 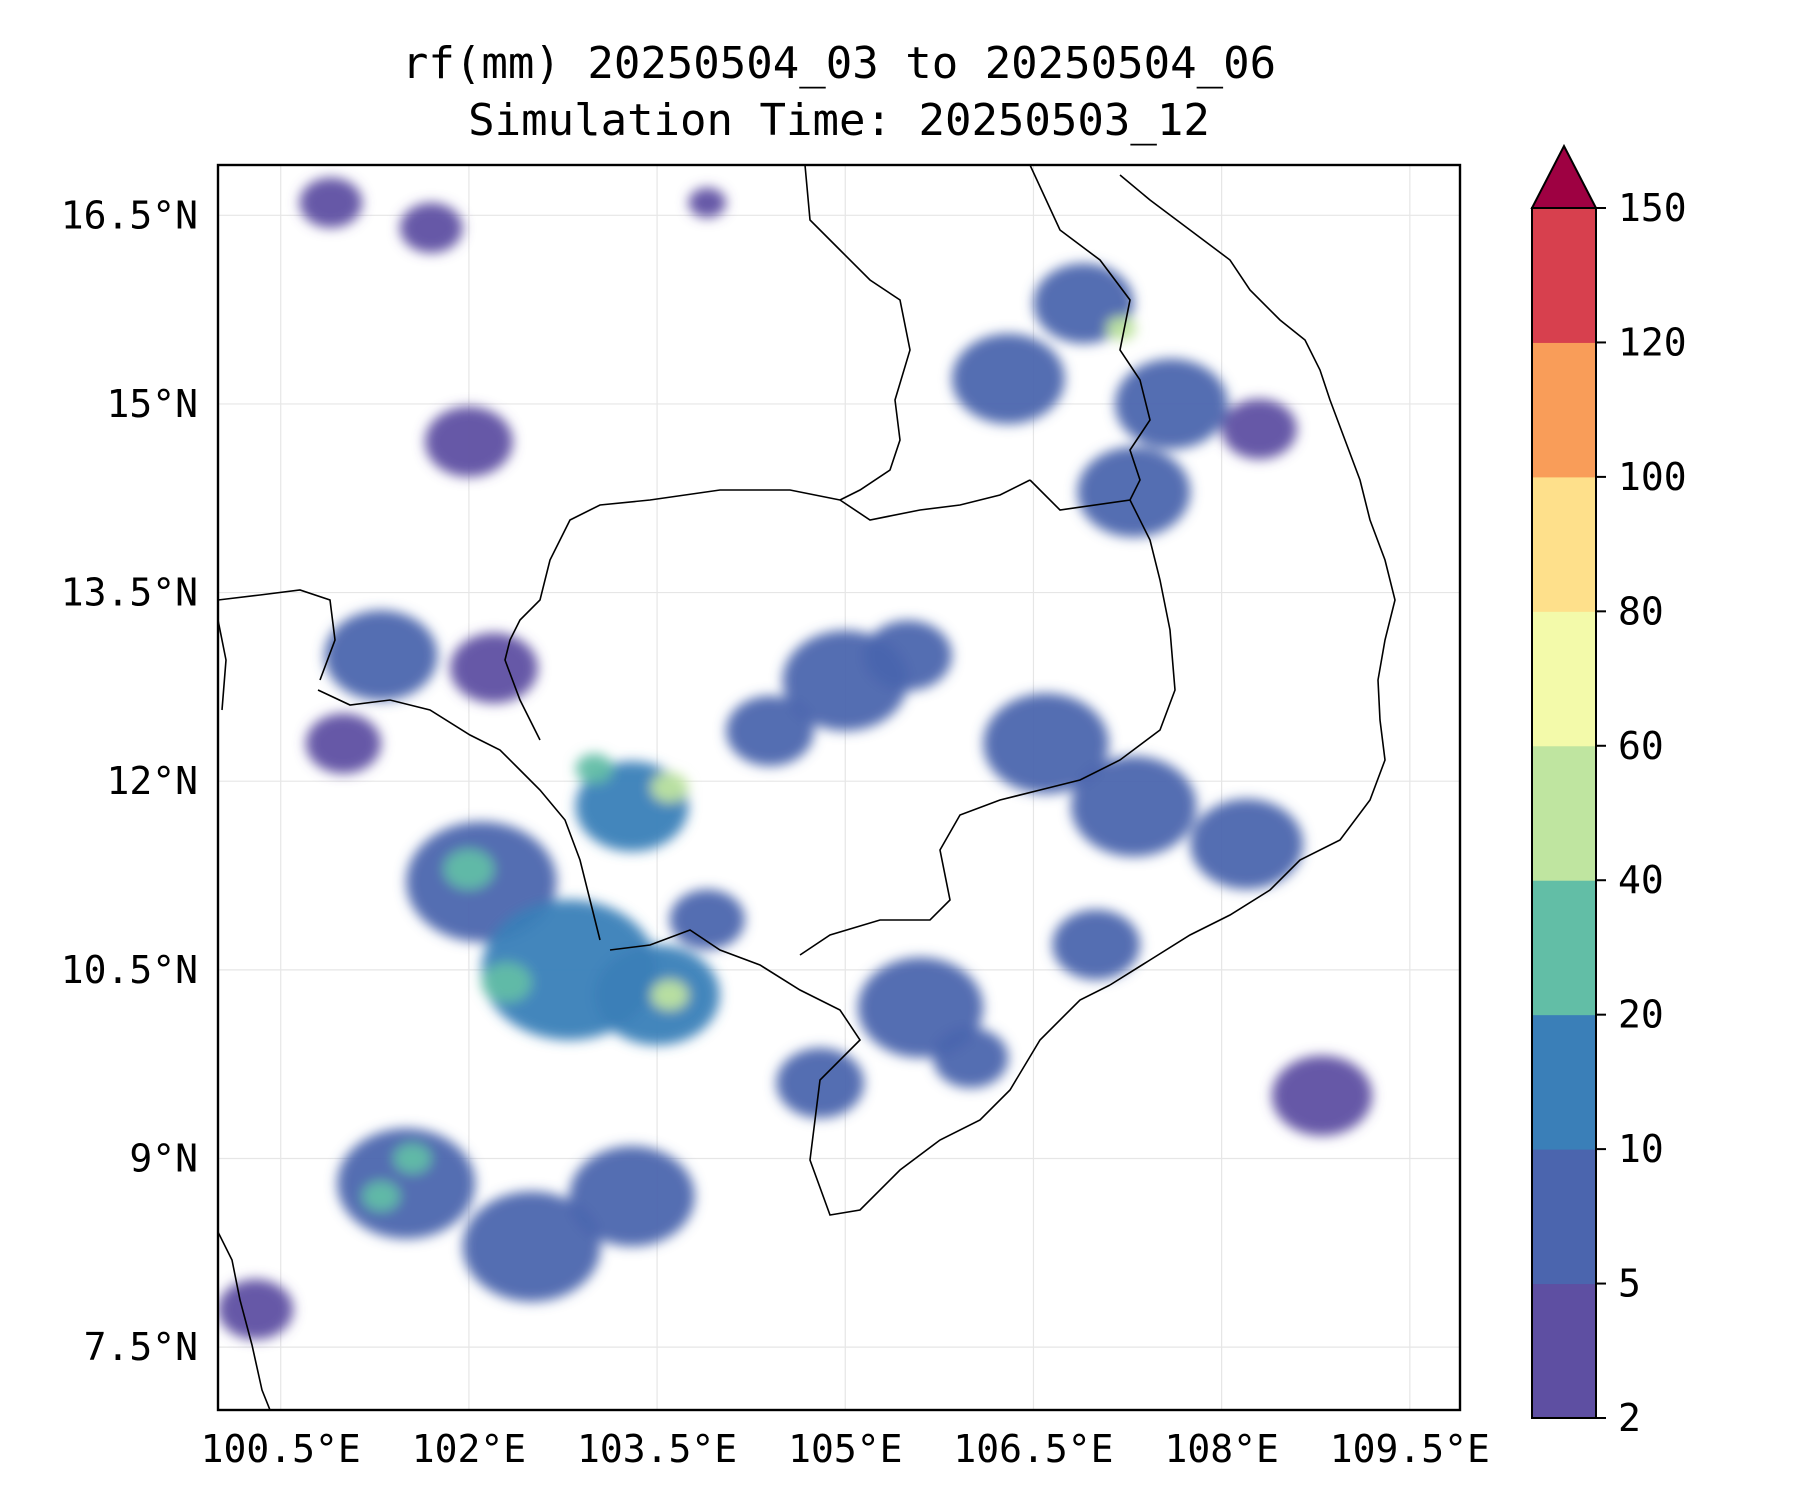 I want to click on latitude-tick-labels: 16.5°N 15°N 13.5°N 12°N 10.5°N 9°N 7.5°N, so click(x=129, y=781).